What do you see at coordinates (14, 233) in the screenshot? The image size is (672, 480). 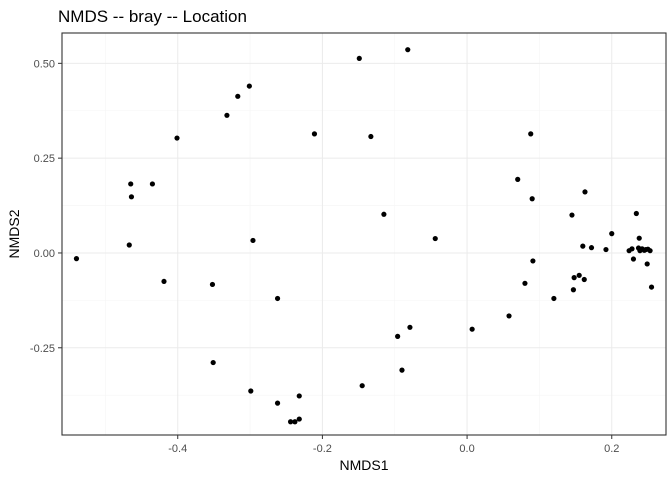 I see `y-axis-title: NMDS2` at bounding box center [14, 233].